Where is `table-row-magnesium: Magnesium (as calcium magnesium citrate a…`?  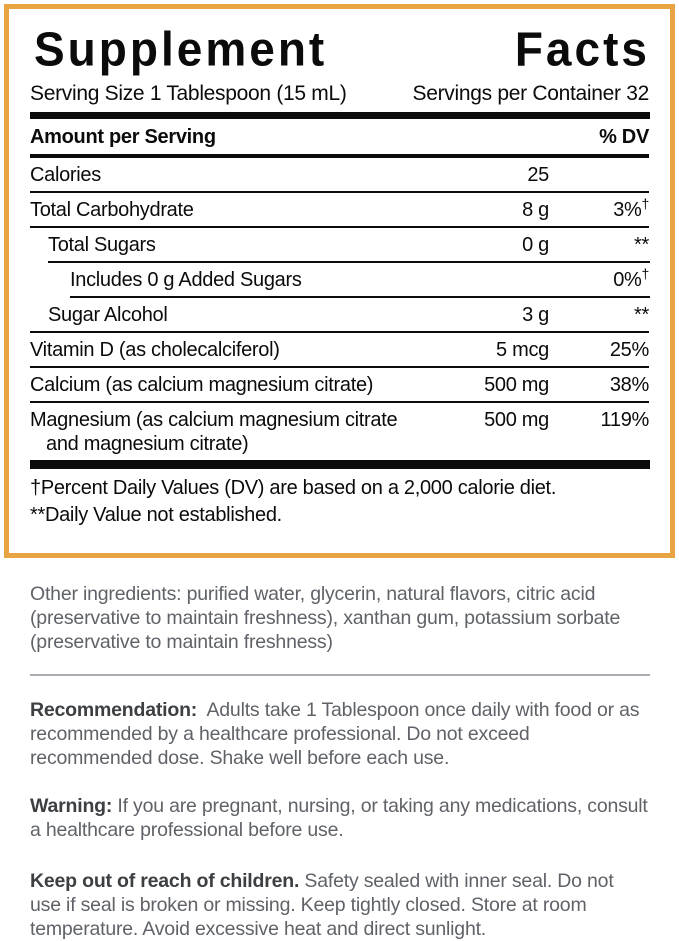 table-row-magnesium: Magnesium (as calcium magnesium citrate a… is located at coordinates (339, 431).